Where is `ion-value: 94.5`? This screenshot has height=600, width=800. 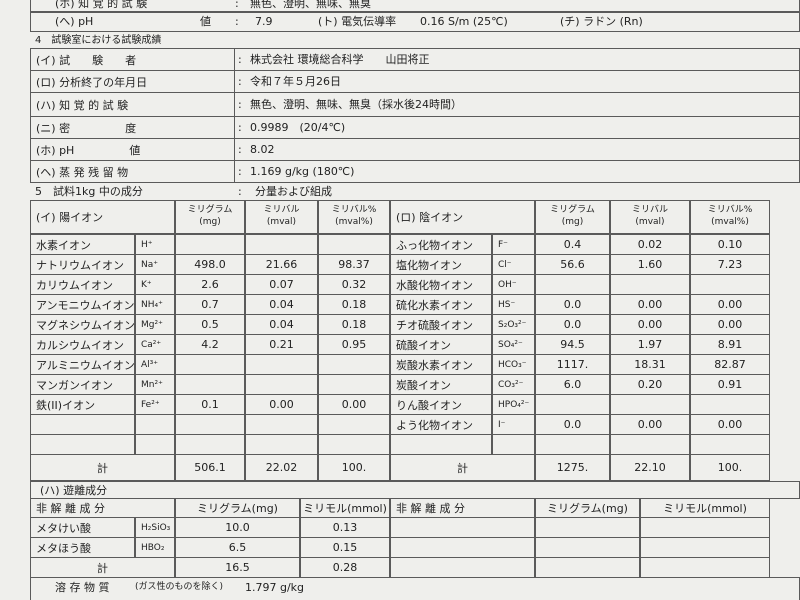
ion-value: 94.5 is located at coordinates (572, 344).